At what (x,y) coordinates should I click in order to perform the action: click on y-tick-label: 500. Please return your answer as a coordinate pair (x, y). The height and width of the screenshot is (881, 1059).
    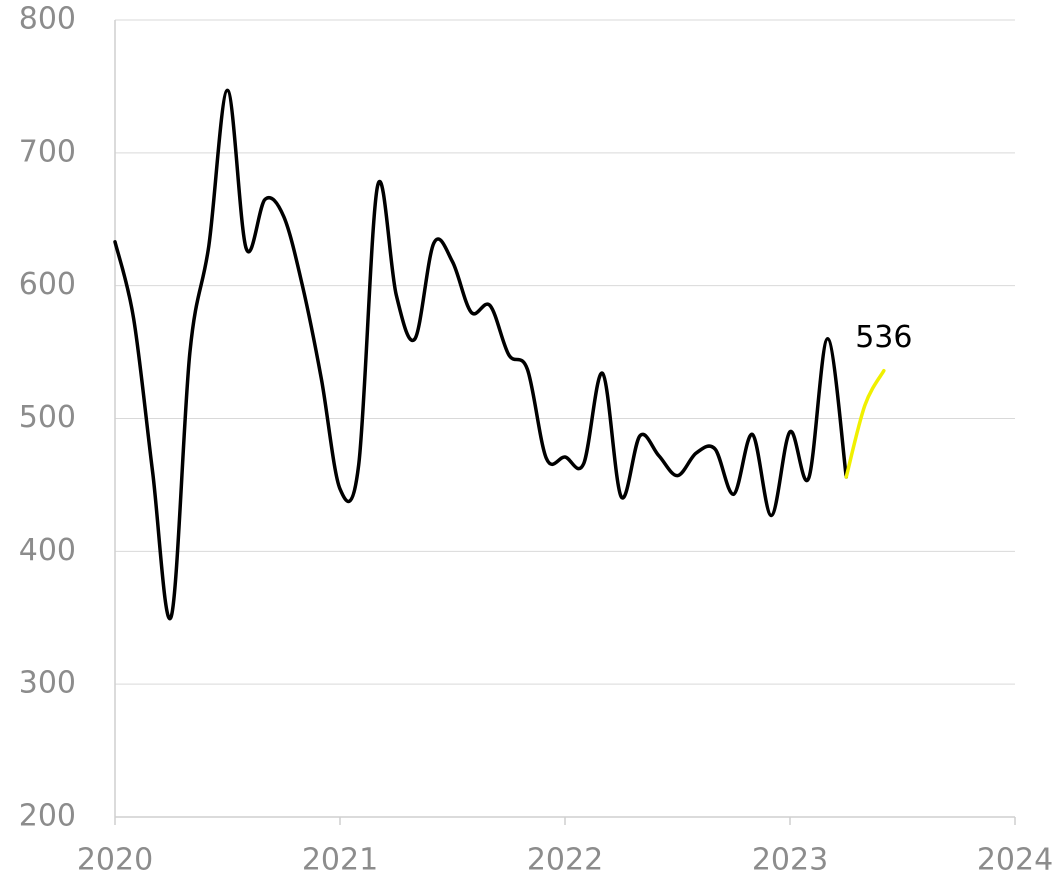
    Looking at the image, I should click on (47, 417).